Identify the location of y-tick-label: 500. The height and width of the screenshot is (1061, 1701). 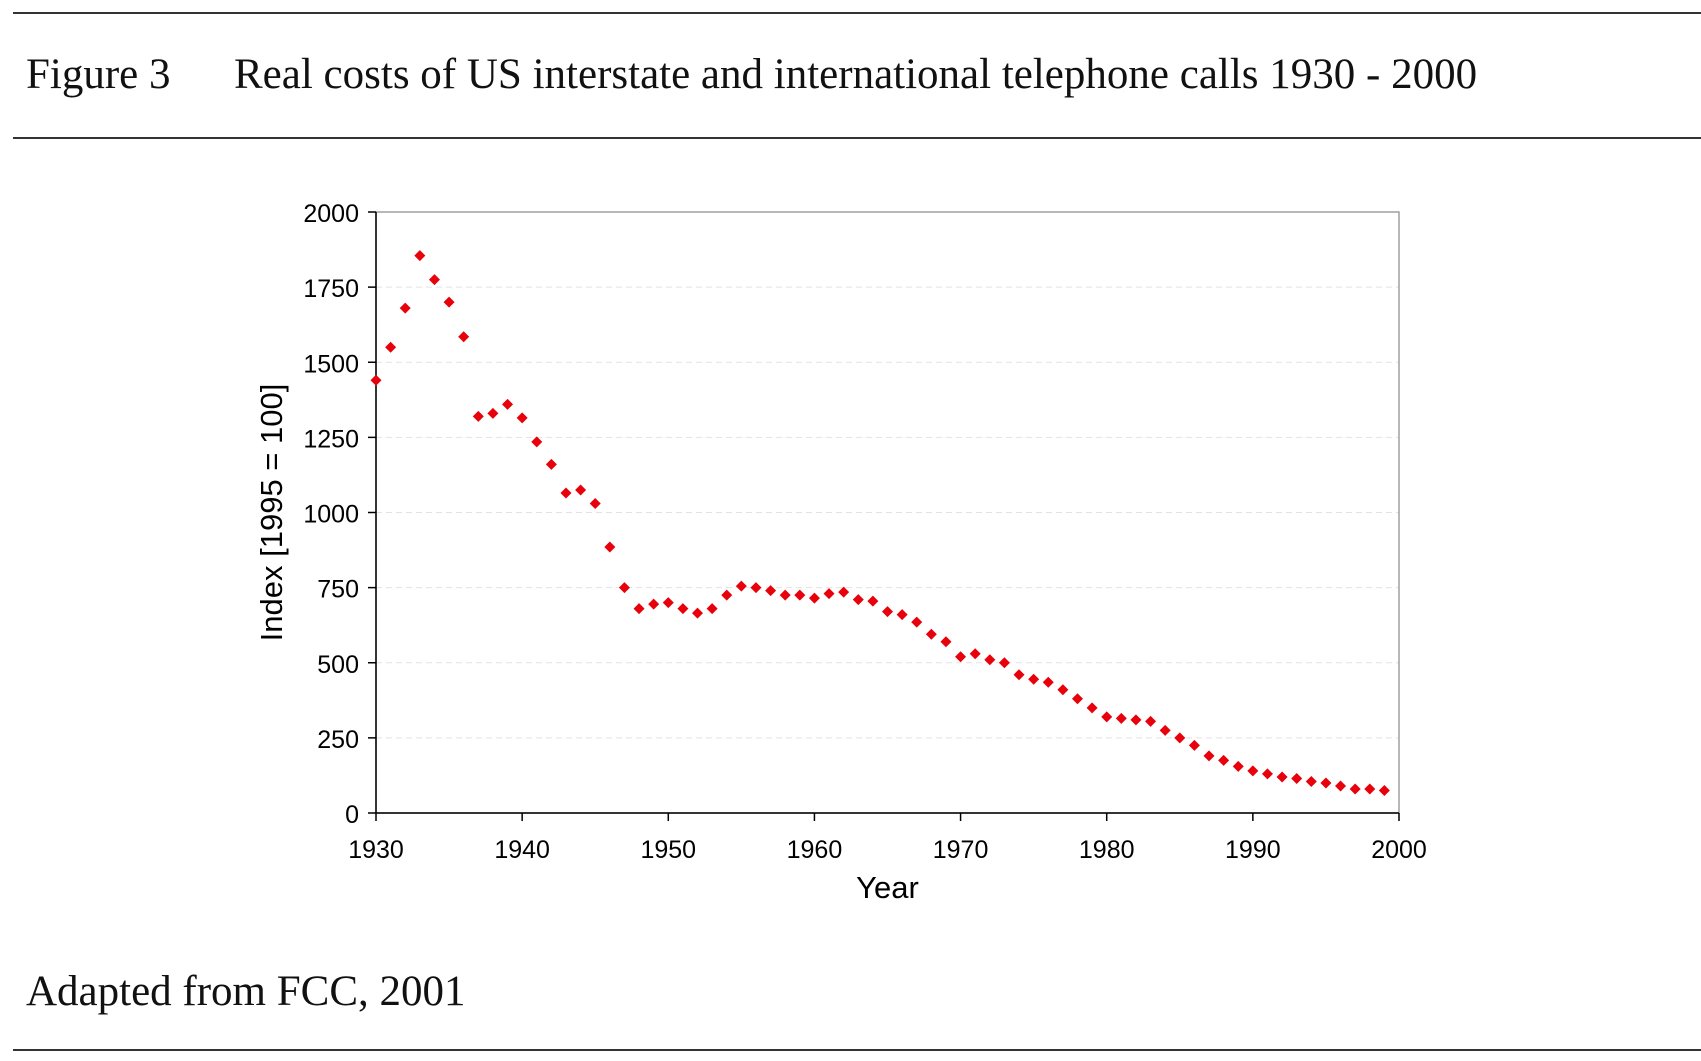
(338, 665).